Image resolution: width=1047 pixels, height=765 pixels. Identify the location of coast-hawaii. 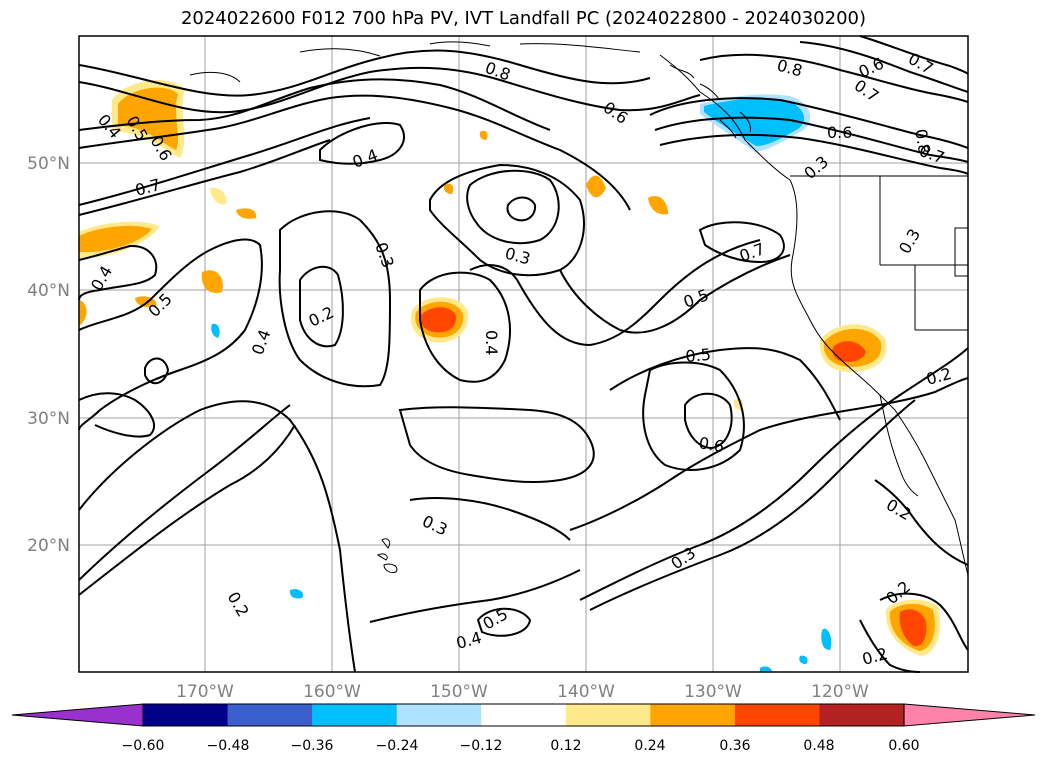
(387, 555).